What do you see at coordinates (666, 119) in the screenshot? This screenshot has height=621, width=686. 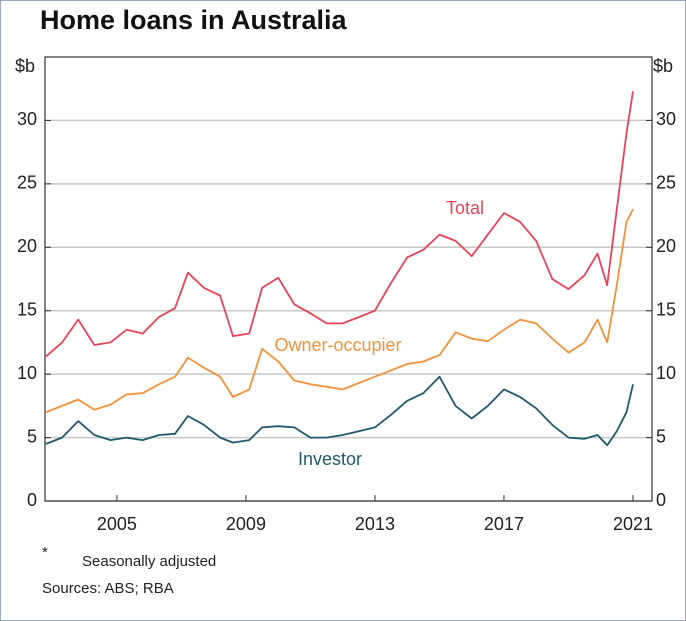 I see `y2-tick-label: 30` at bounding box center [666, 119].